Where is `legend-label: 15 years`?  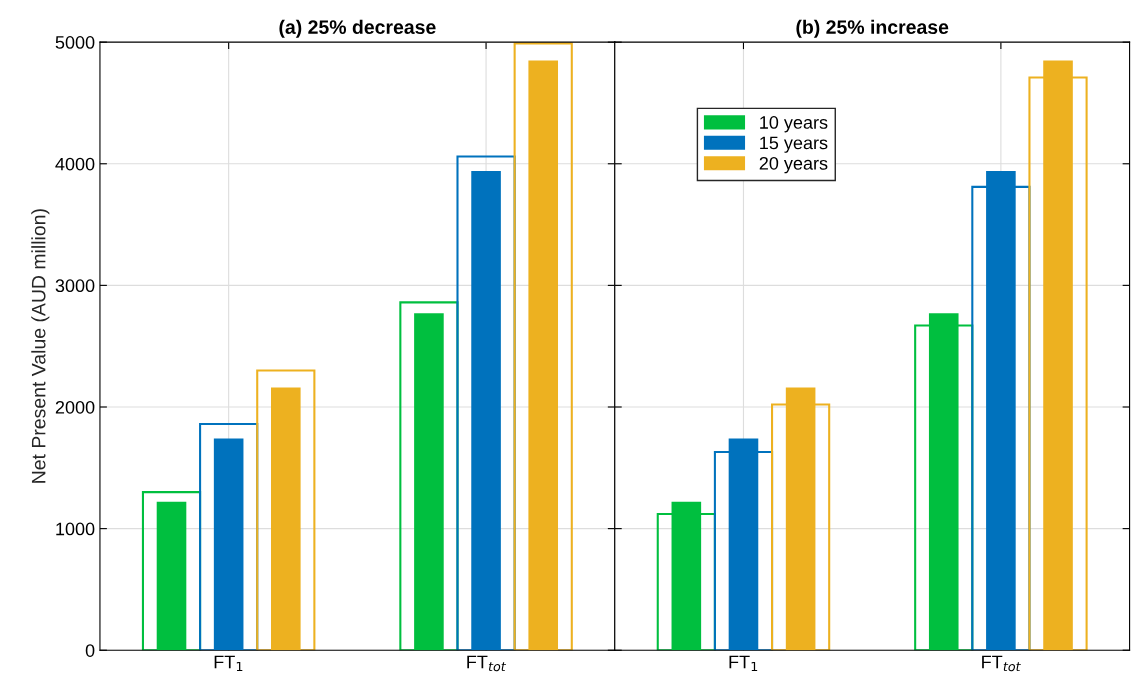 legend-label: 15 years is located at coordinates (794, 144).